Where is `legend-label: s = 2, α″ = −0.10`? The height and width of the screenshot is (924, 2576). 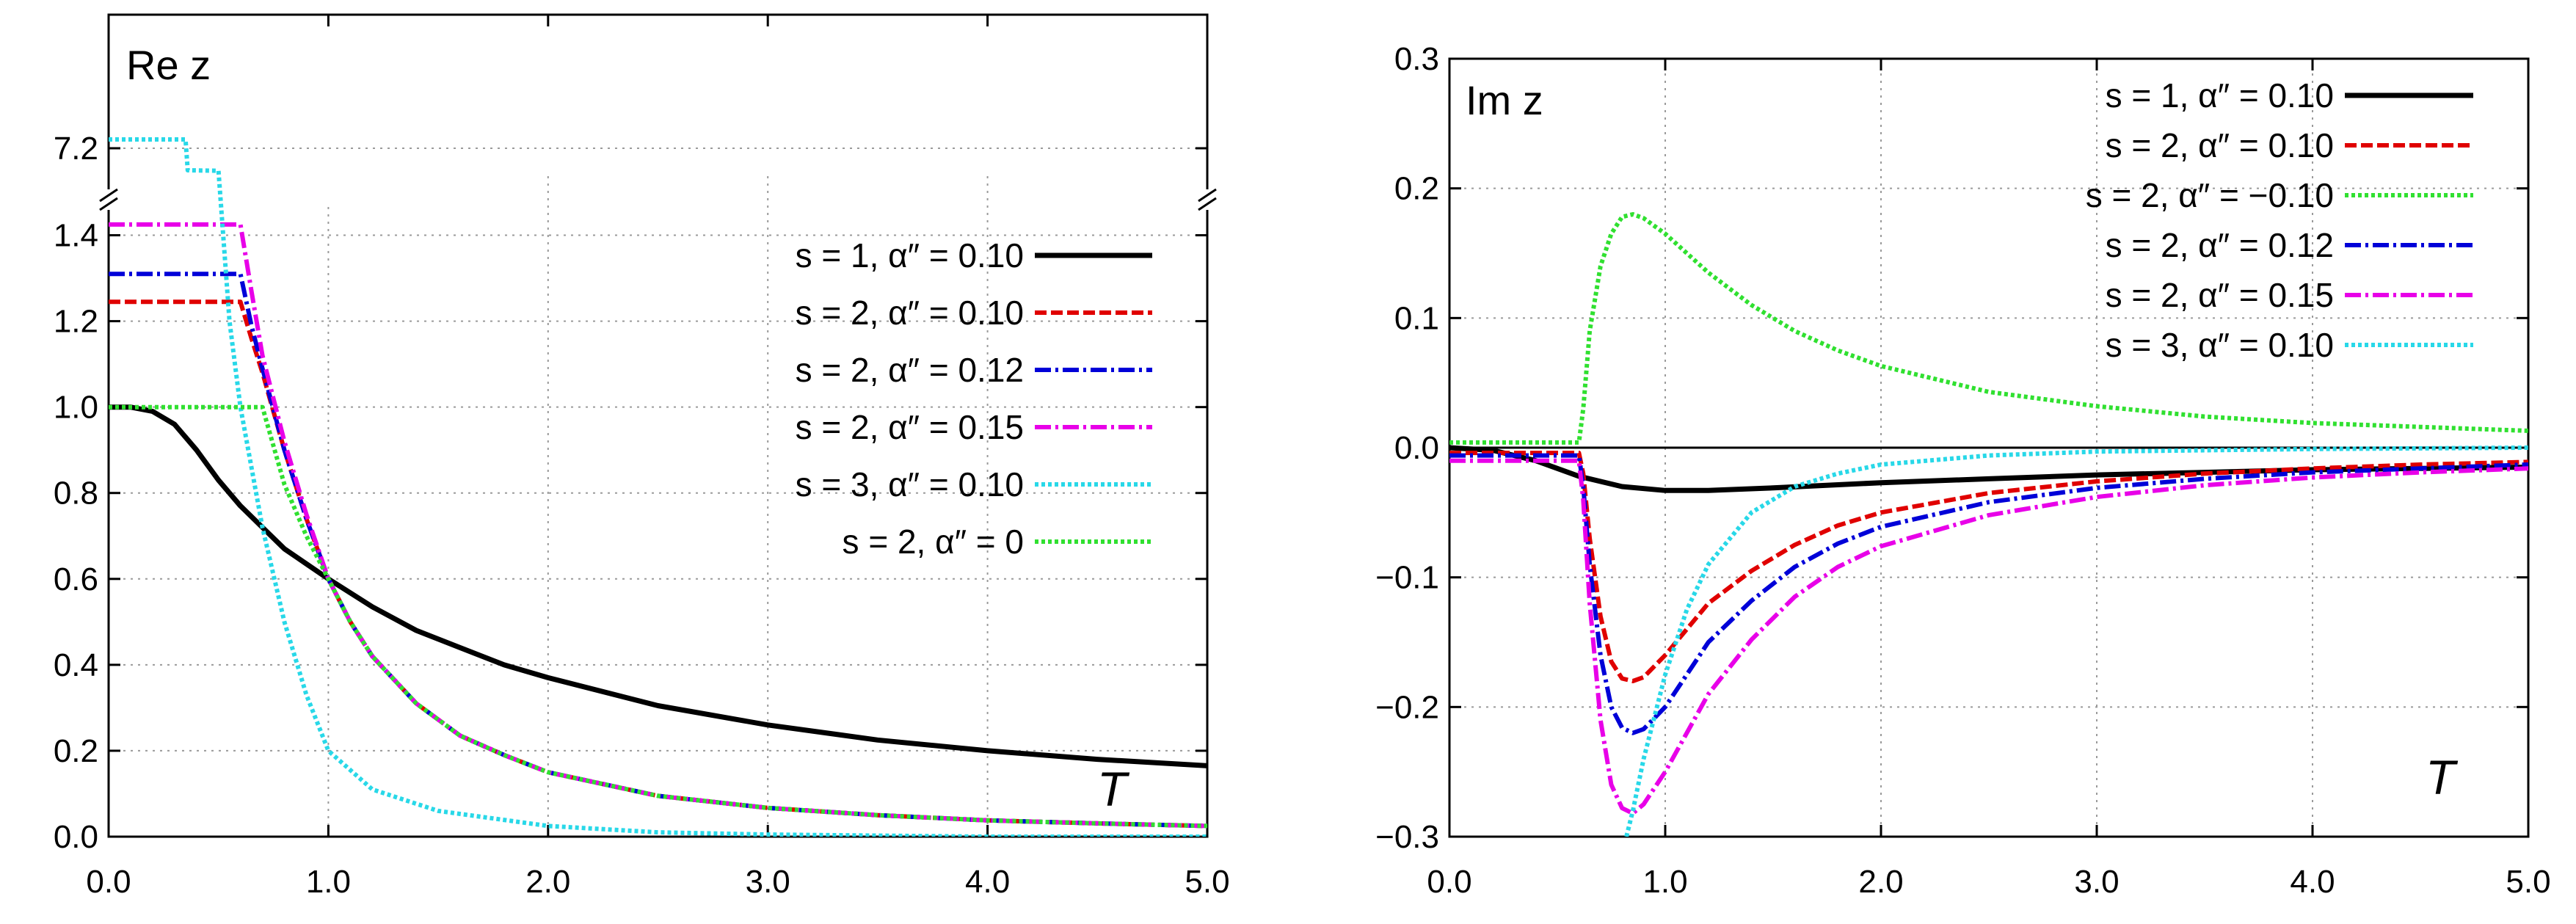 legend-label: s = 2, α″ = −0.10 is located at coordinates (2210, 195).